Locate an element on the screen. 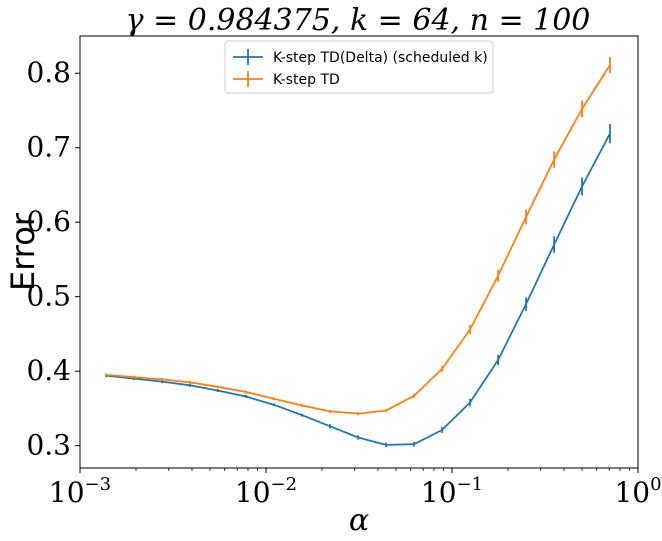 This screenshot has width=662, height=541. y-tick-label: 0.5 is located at coordinates (48, 296).